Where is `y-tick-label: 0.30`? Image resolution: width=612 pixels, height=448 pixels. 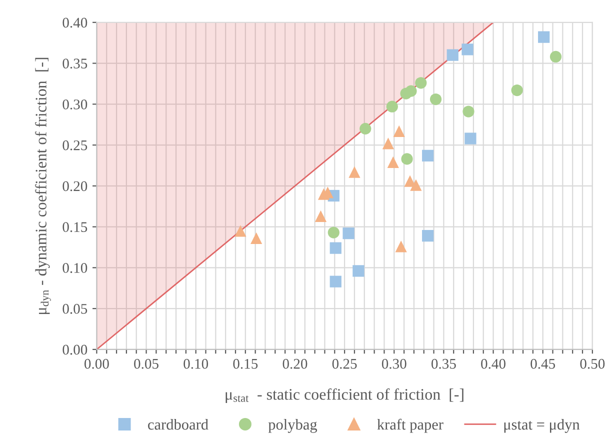
y-tick-label: 0.30 is located at coordinates (75, 105).